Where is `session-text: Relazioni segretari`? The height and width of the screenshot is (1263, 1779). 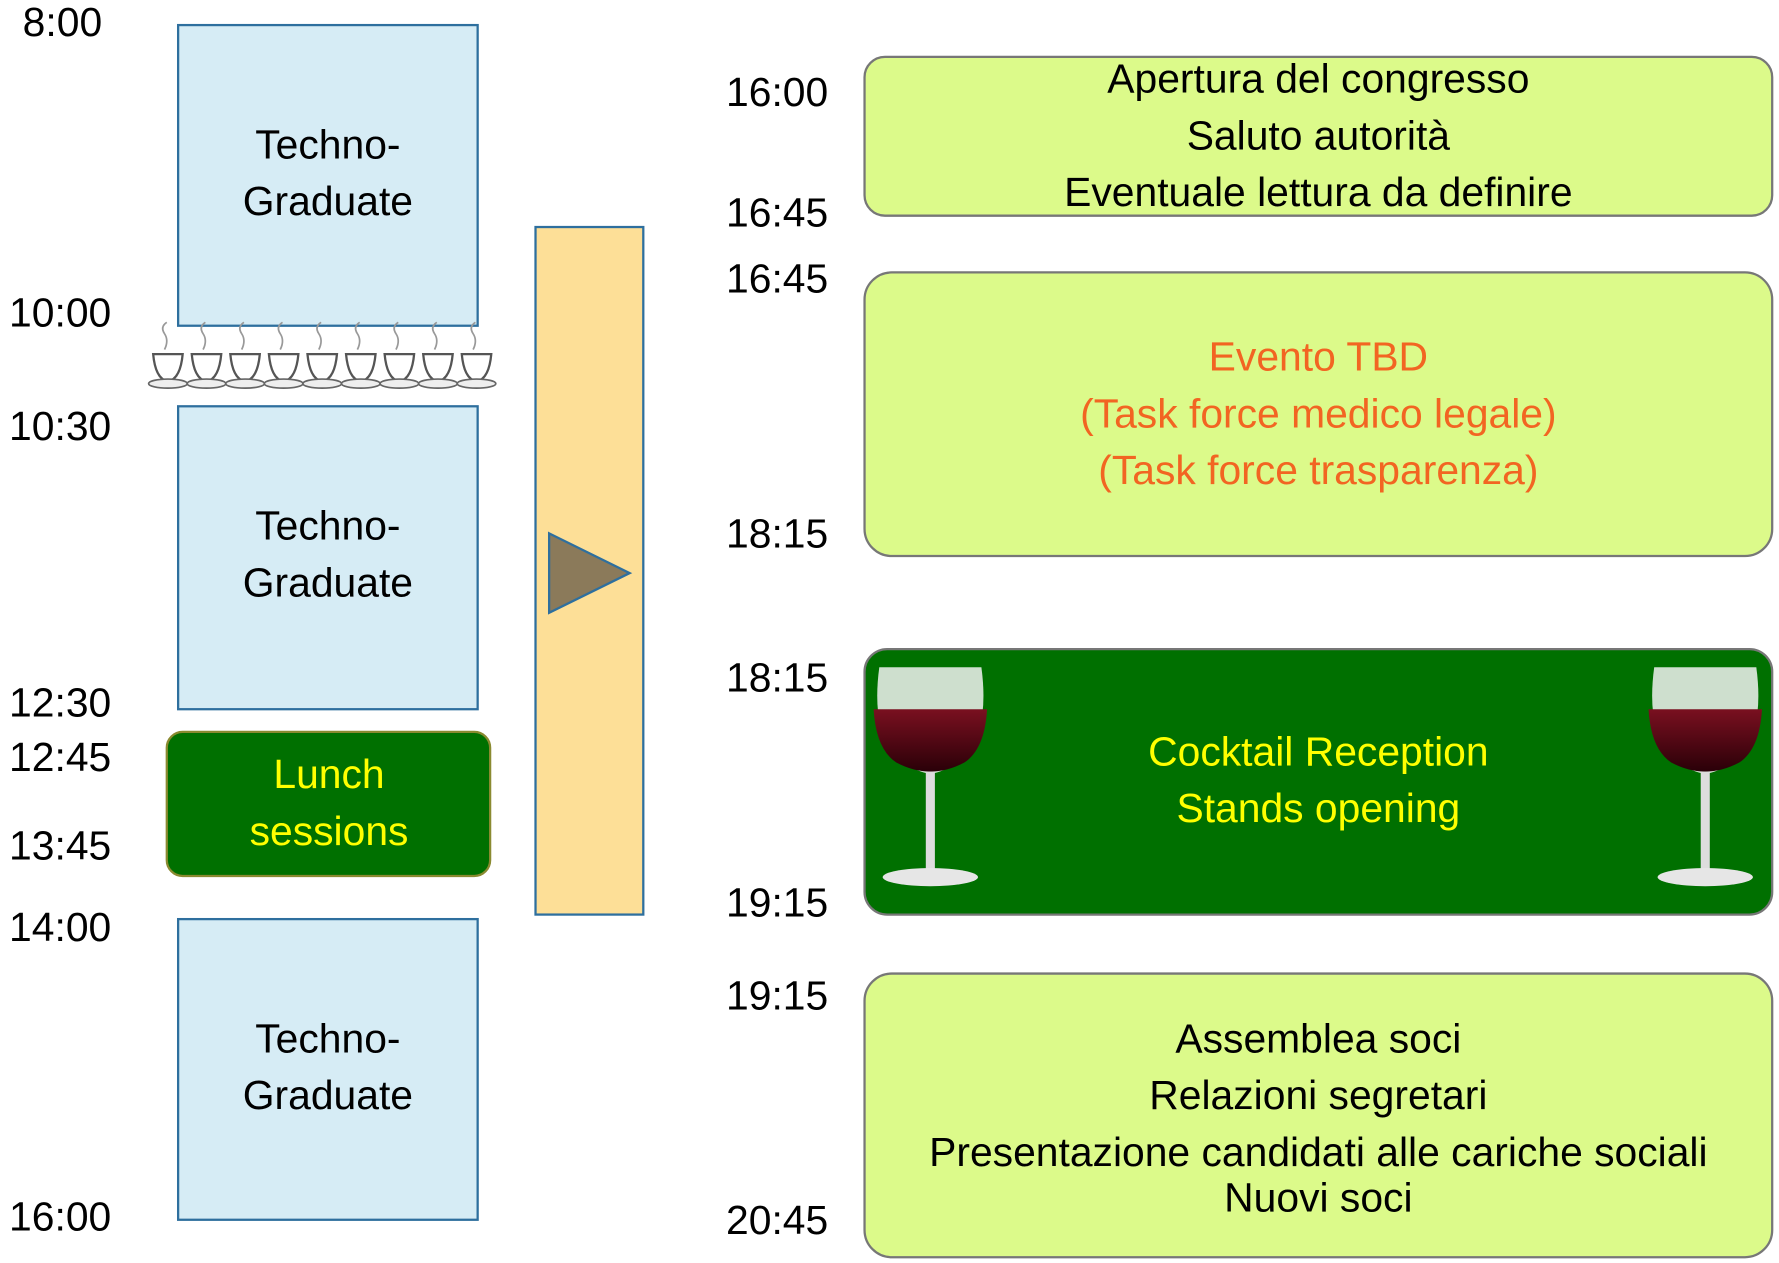
session-text: Relazioni segretari is located at coordinates (1318, 1095).